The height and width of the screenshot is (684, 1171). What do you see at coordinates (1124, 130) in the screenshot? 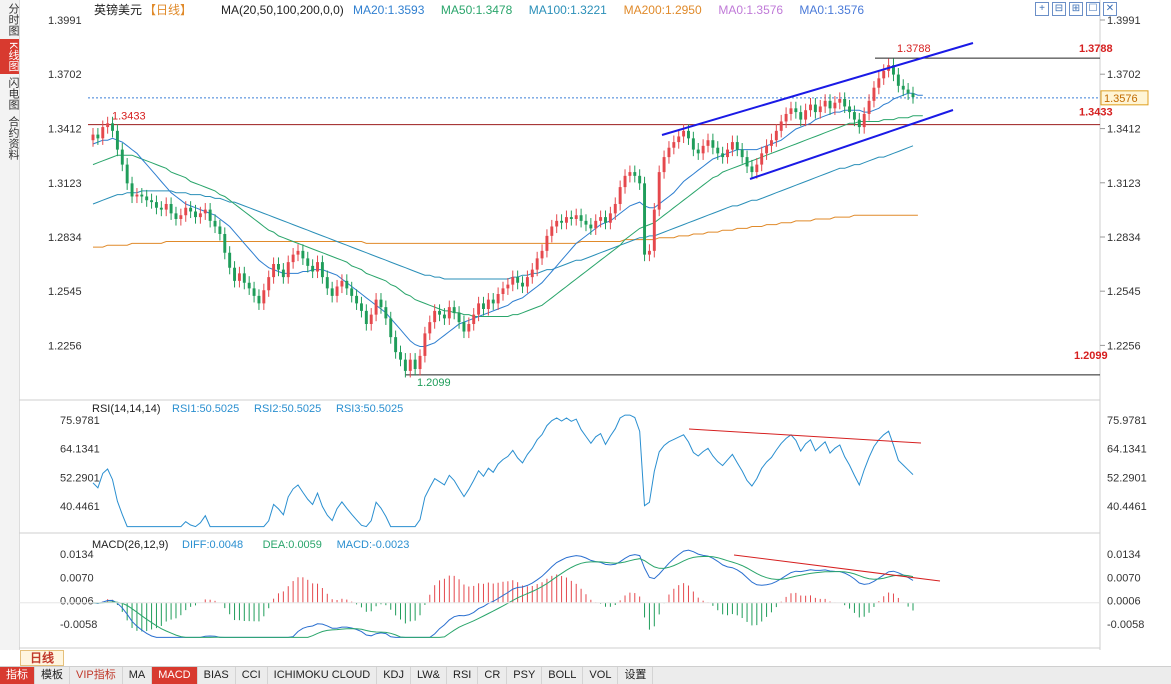
I see `price-tick-label: 1.3412` at bounding box center [1124, 130].